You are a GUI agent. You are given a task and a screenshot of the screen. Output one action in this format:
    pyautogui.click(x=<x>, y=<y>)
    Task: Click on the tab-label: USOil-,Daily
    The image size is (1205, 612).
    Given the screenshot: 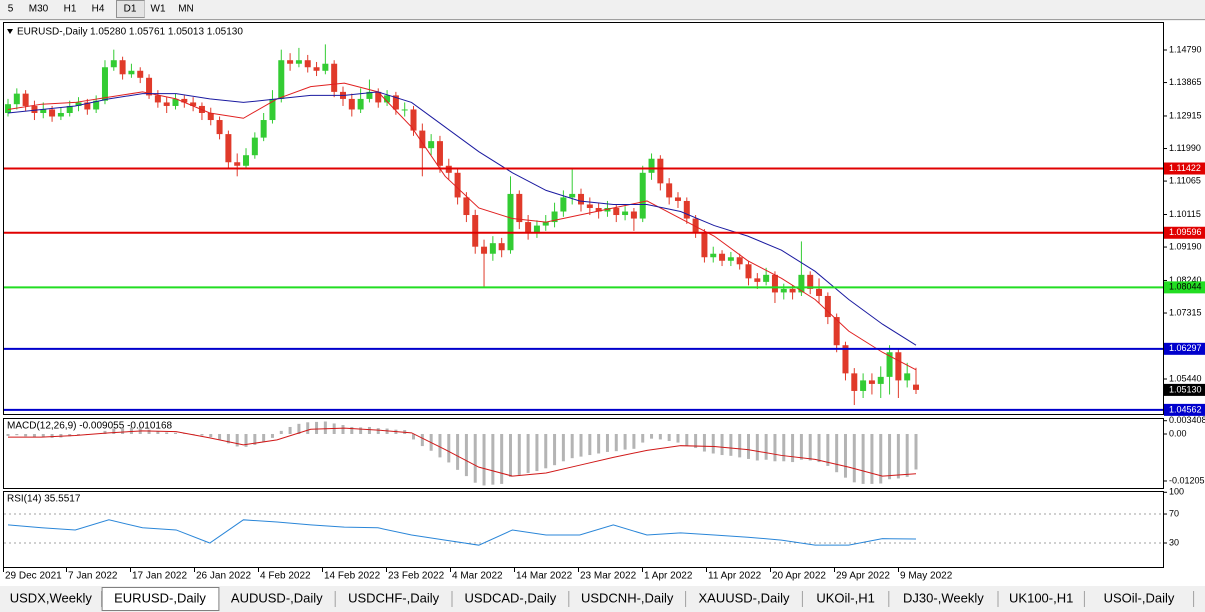 What is the action you would take?
    pyautogui.click(x=1139, y=597)
    